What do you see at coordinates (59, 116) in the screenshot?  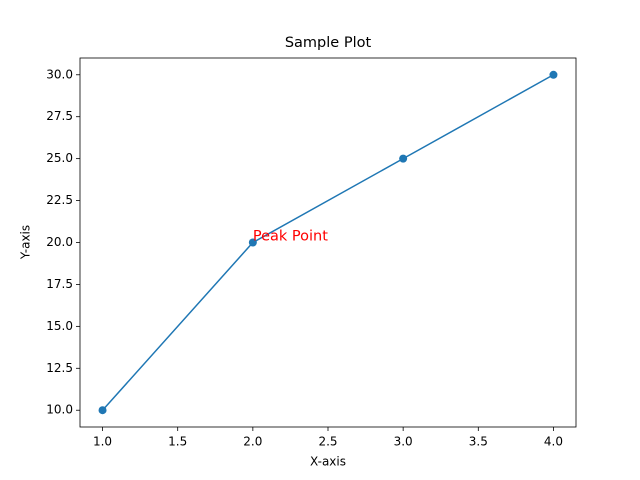 I see `y-tick-label: 27.5` at bounding box center [59, 116].